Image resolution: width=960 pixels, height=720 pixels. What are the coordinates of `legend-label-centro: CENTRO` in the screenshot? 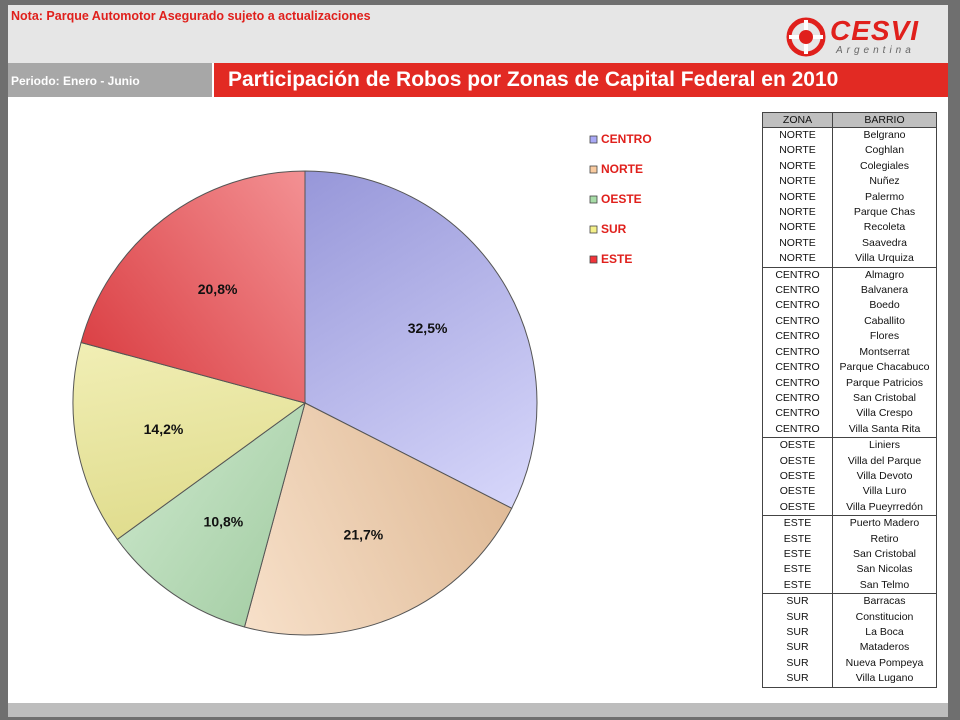 It's located at (626, 139).